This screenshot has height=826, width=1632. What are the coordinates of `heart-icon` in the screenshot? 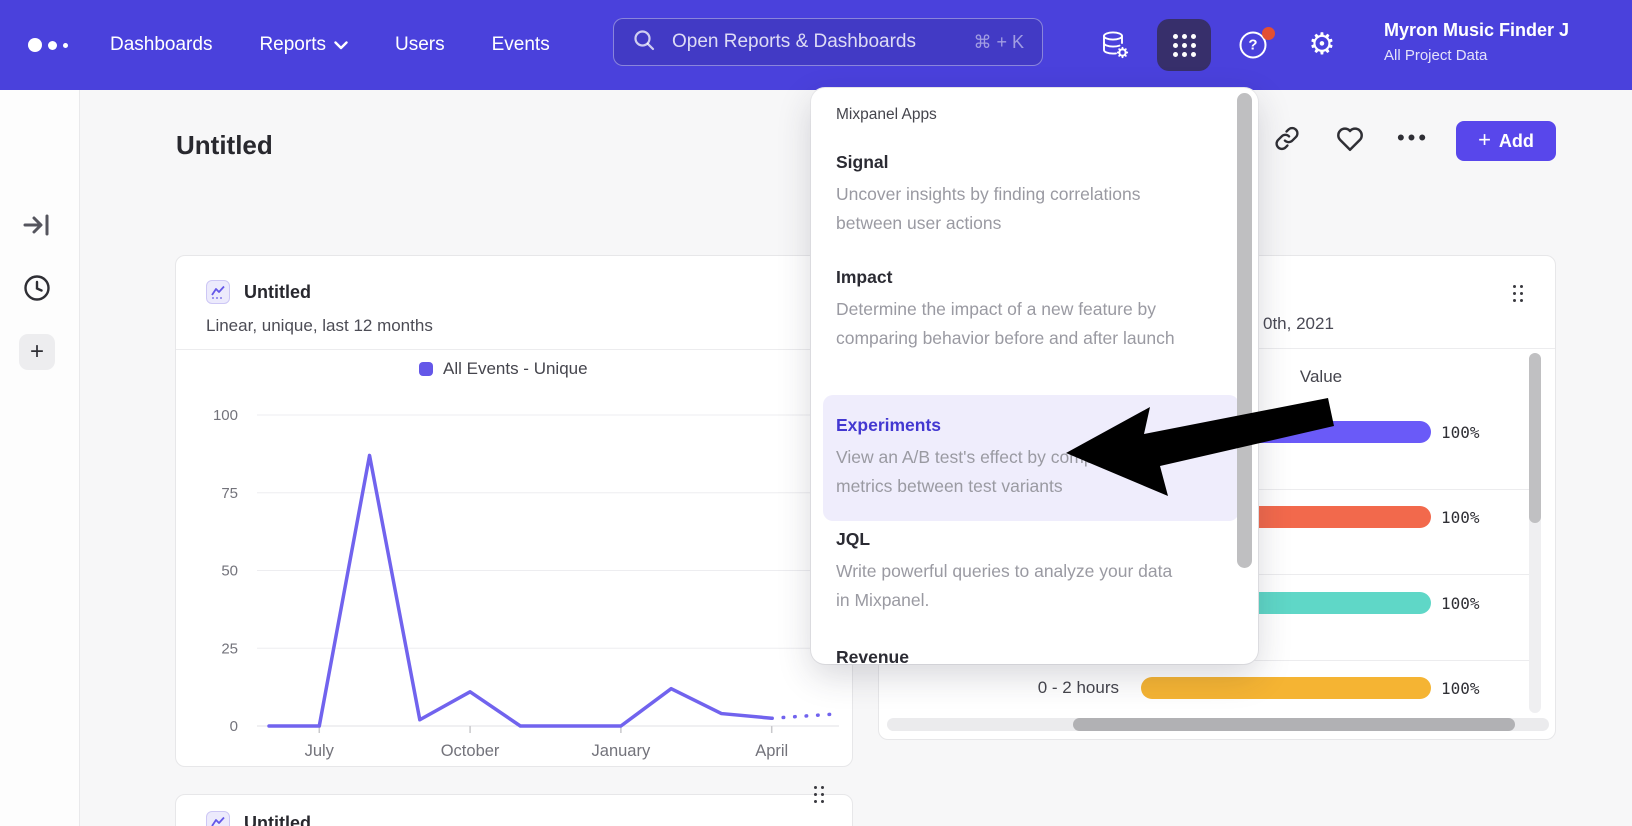 It's located at (1350, 139).